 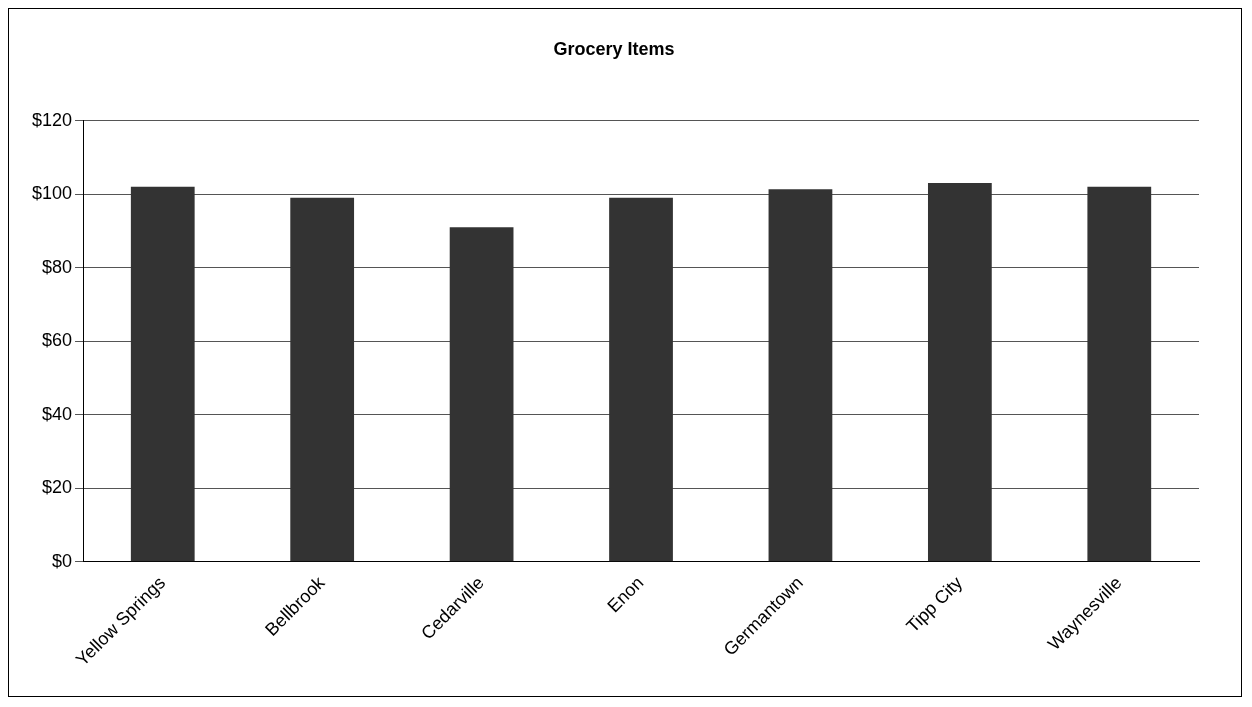 I want to click on y-tick-label: $60, so click(x=57, y=340).